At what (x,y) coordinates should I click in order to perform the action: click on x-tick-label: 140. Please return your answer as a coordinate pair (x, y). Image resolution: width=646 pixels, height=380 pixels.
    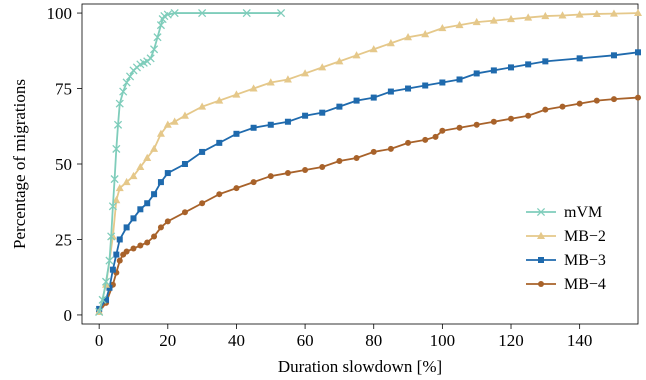
    Looking at the image, I should click on (580, 340).